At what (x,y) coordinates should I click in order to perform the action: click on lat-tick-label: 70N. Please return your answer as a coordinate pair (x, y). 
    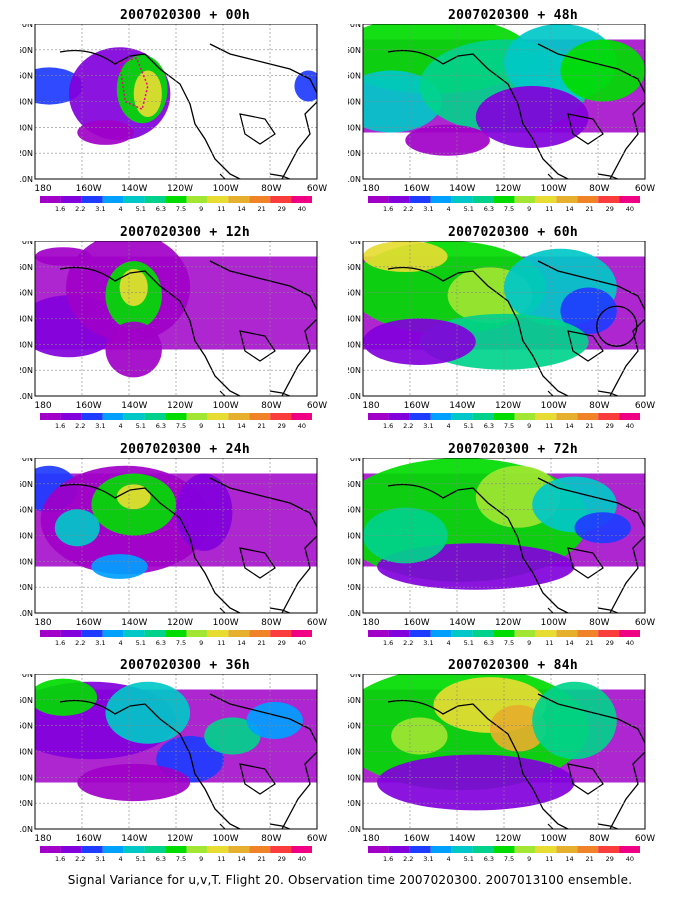
    Looking at the image, I should click on (354, 26).